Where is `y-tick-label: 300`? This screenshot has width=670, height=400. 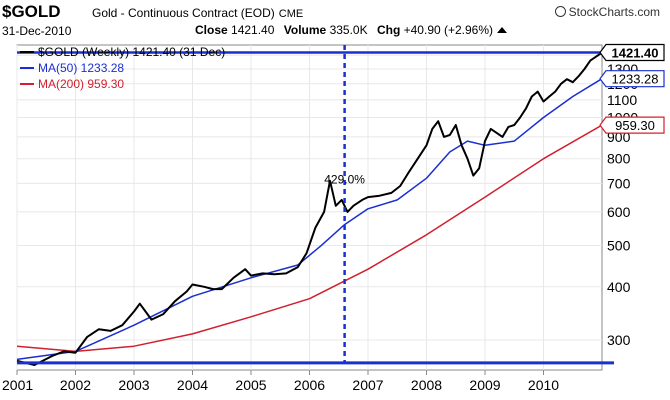
y-tick-label: 300 is located at coordinates (619, 340).